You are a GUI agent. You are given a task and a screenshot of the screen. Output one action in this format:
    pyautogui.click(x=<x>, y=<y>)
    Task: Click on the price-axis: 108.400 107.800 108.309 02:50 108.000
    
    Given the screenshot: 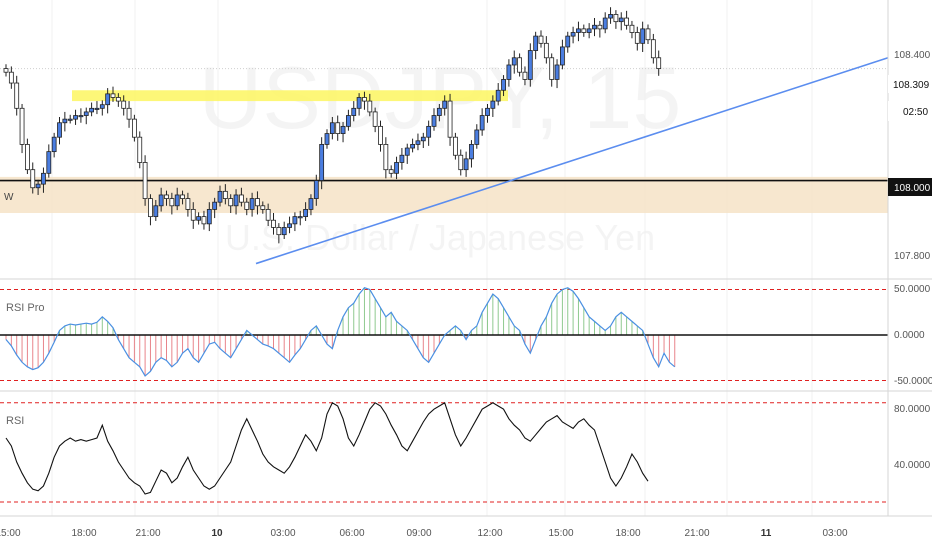 What is the action you would take?
    pyautogui.click(x=910, y=156)
    